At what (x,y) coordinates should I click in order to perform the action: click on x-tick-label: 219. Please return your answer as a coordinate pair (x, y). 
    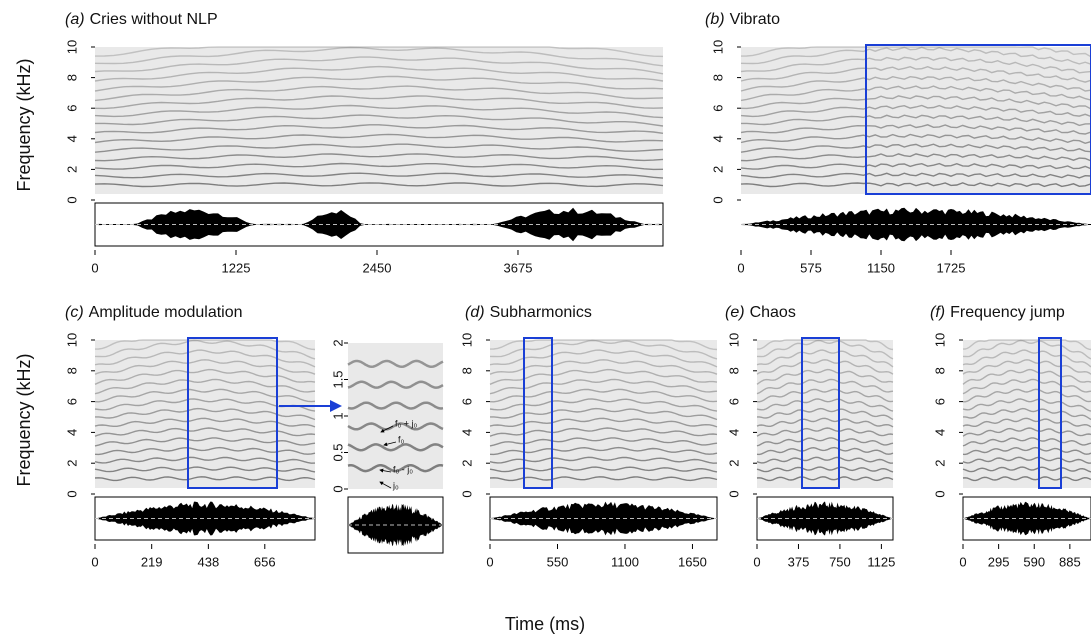
    Looking at the image, I should click on (152, 561).